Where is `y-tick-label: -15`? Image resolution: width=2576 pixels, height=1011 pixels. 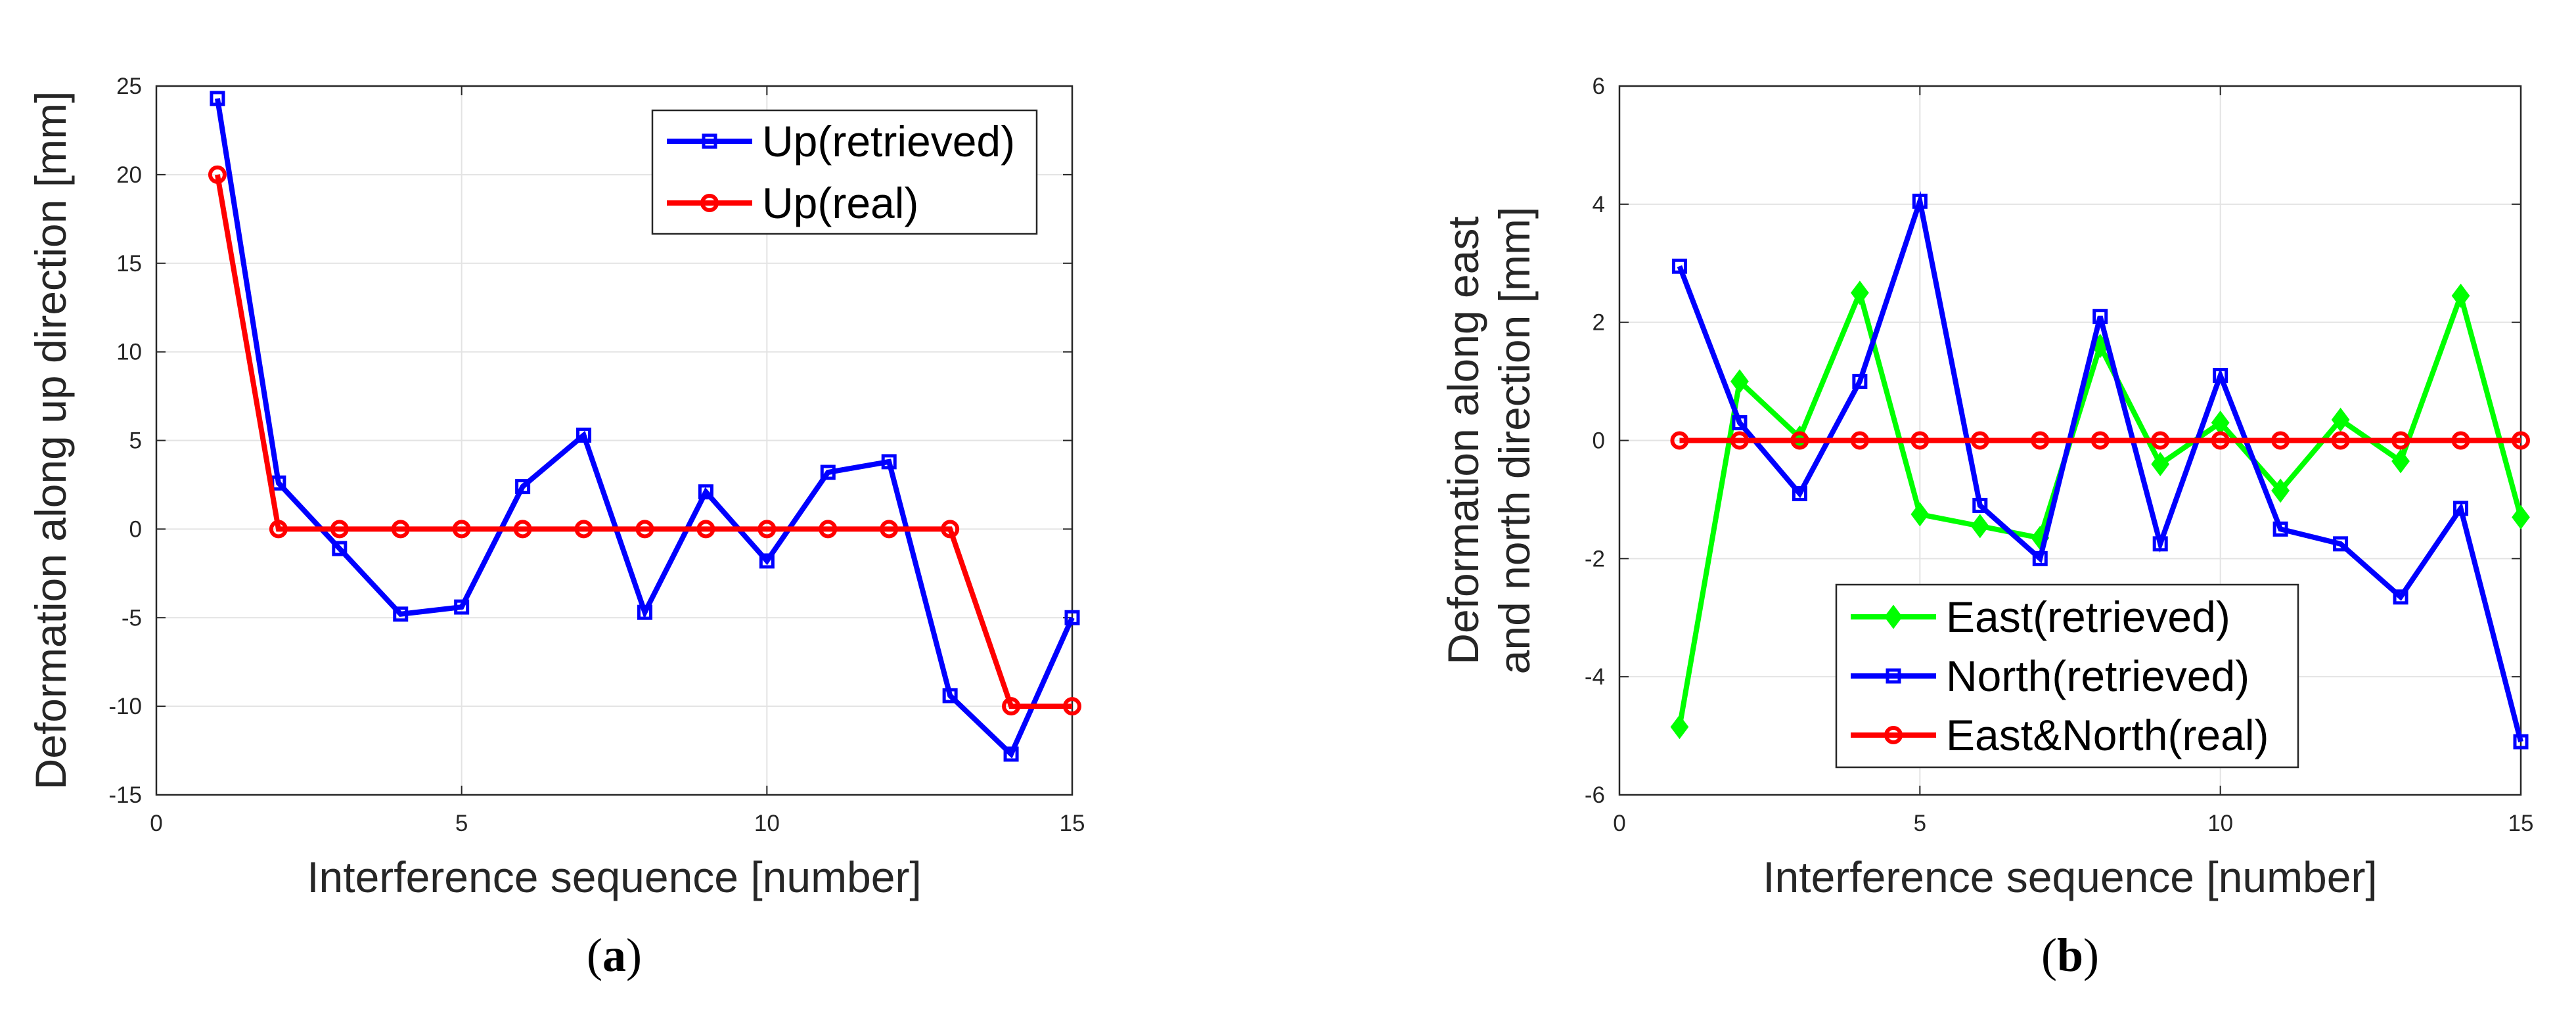 y-tick-label: -15 is located at coordinates (125, 795).